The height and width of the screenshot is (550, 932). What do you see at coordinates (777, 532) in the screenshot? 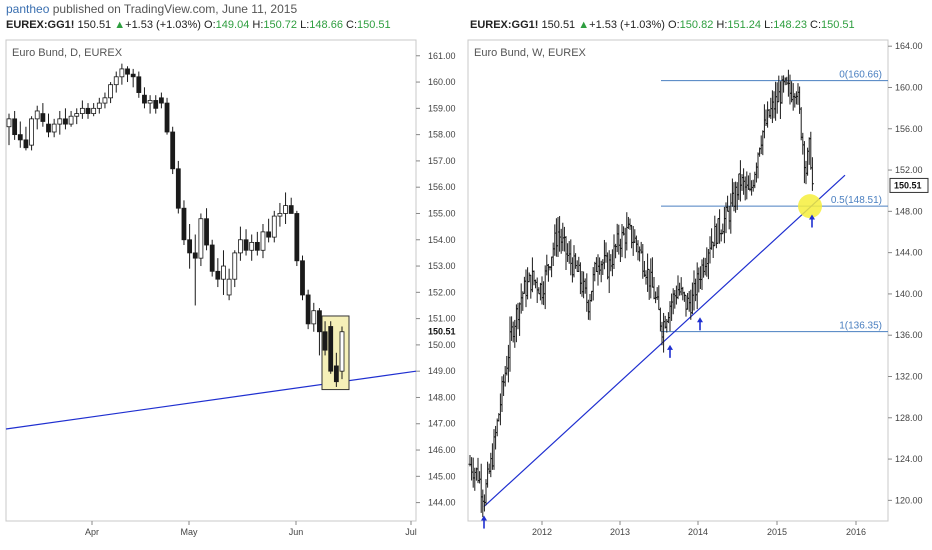
I see `x-tick-label: 2015` at bounding box center [777, 532].